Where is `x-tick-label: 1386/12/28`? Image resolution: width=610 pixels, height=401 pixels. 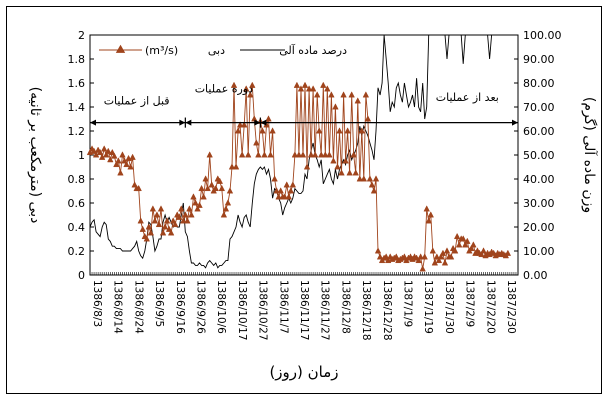
x-tick-label: 1386/12/28 is located at coordinates (387, 310).